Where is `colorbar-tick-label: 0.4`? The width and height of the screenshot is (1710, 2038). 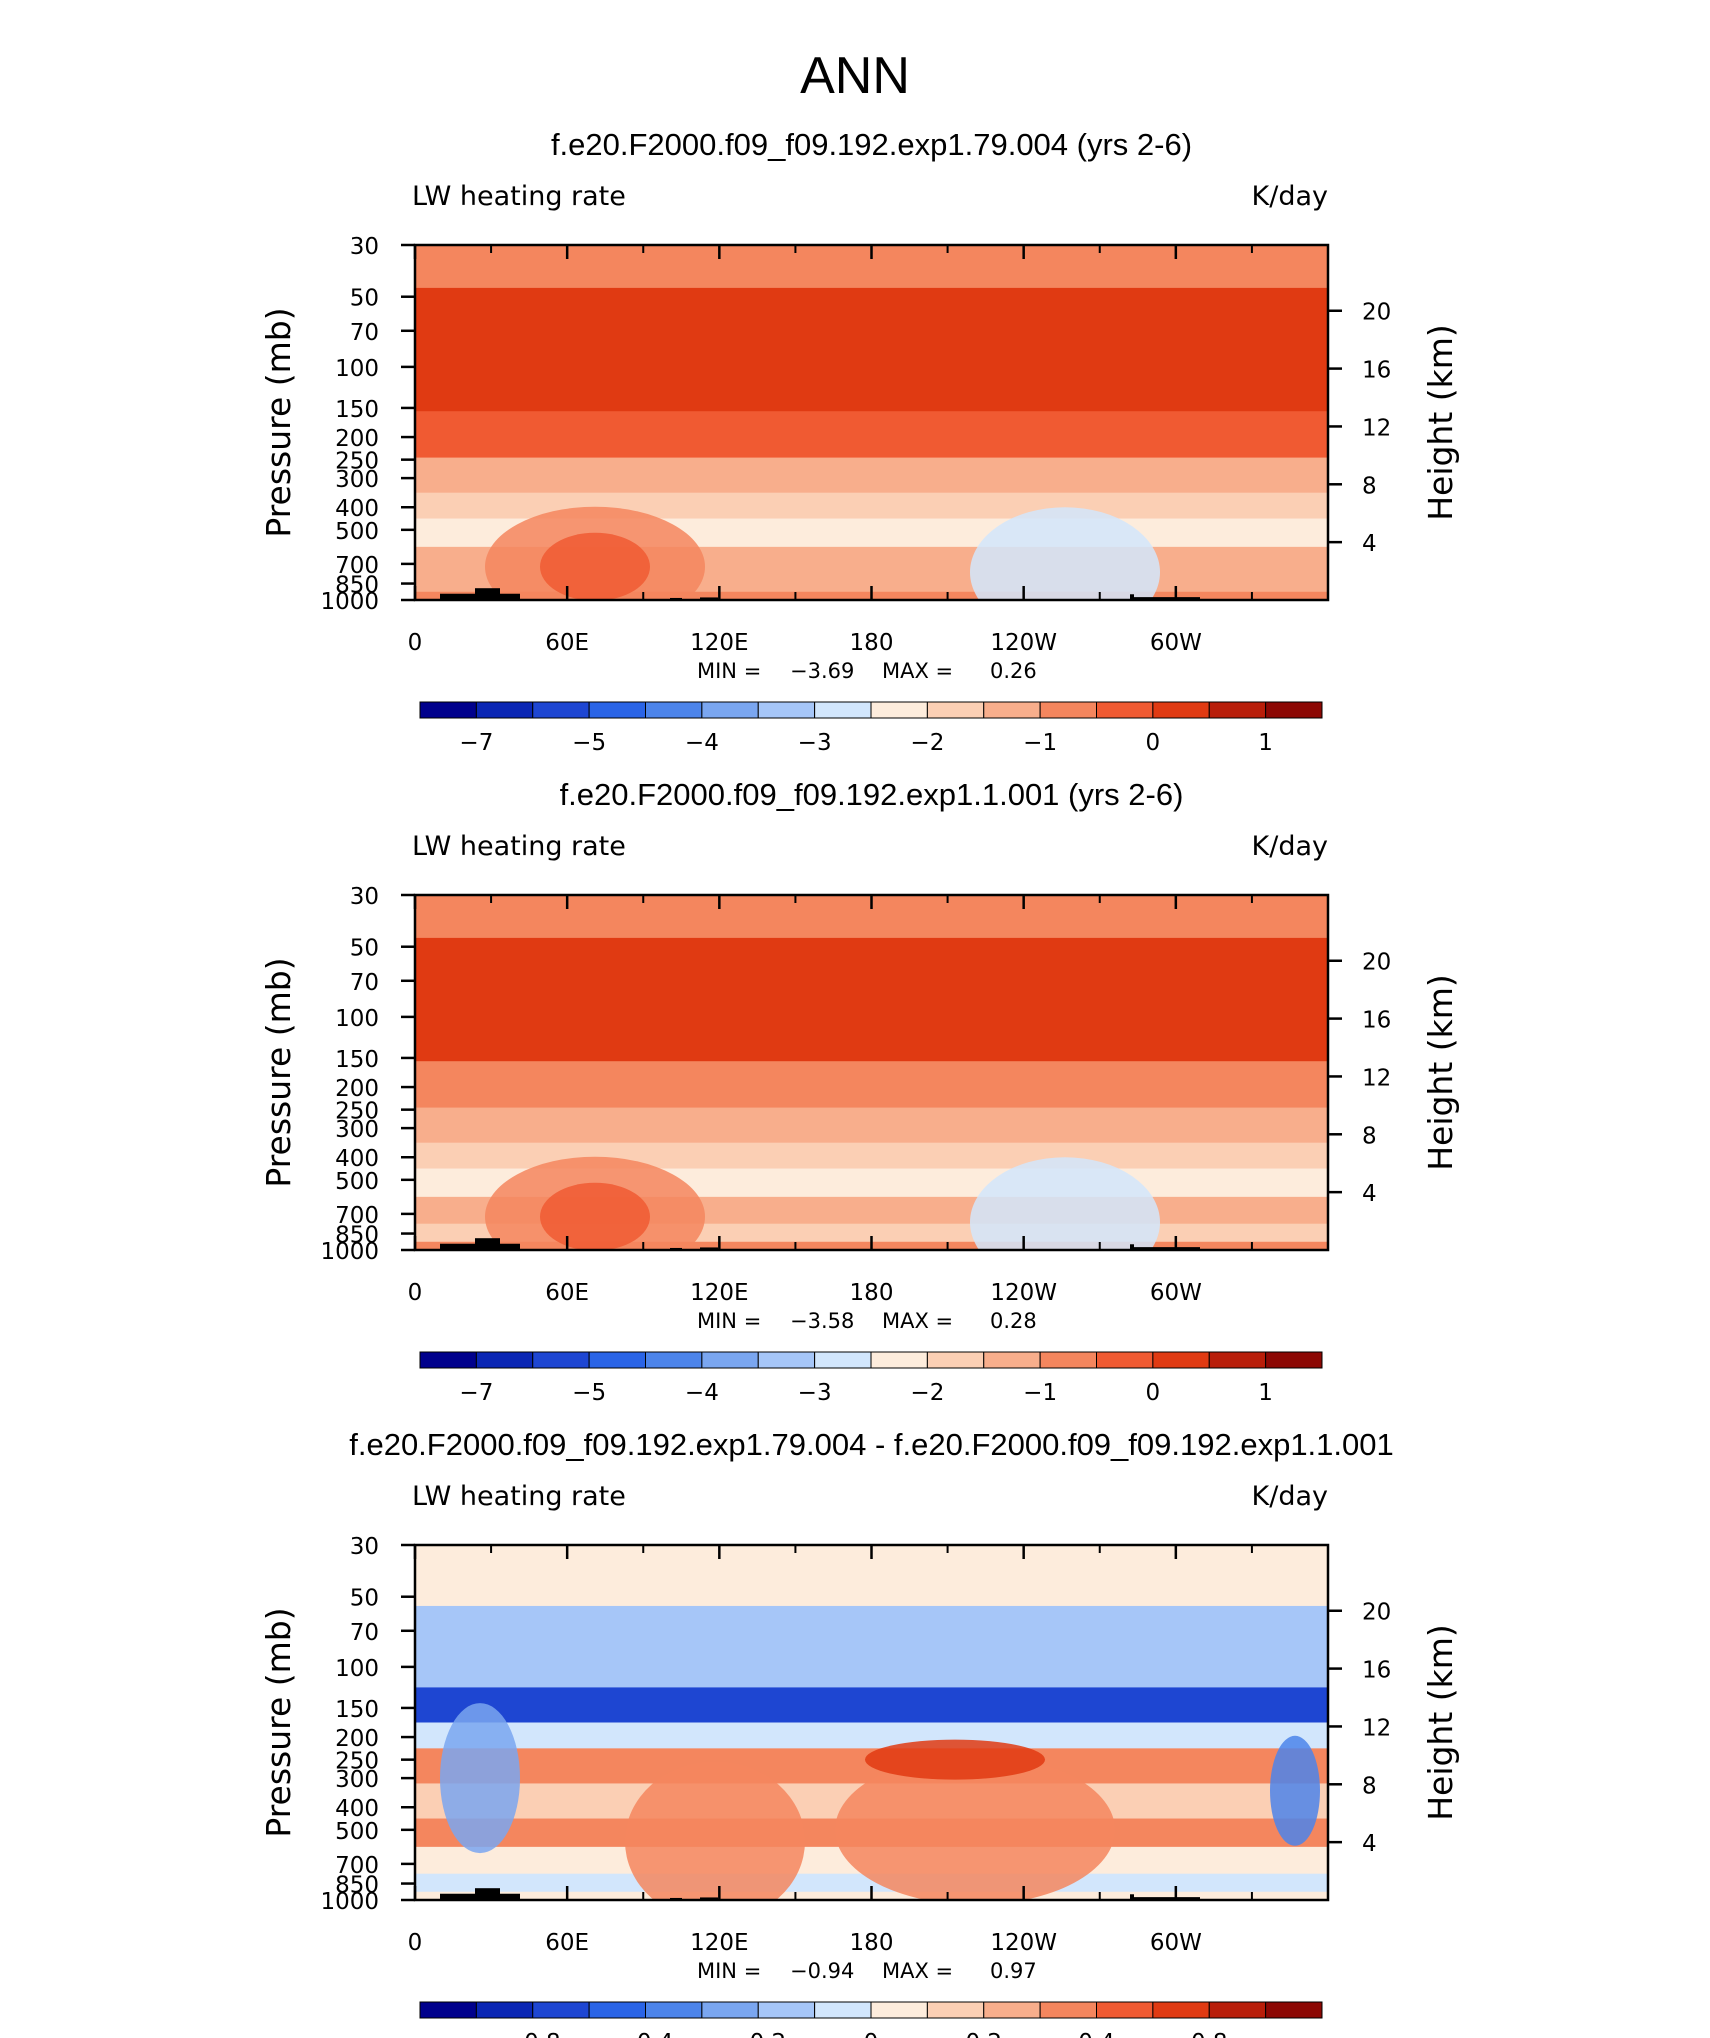
colorbar-tick-label: 0.4 is located at coordinates (1096, 2034).